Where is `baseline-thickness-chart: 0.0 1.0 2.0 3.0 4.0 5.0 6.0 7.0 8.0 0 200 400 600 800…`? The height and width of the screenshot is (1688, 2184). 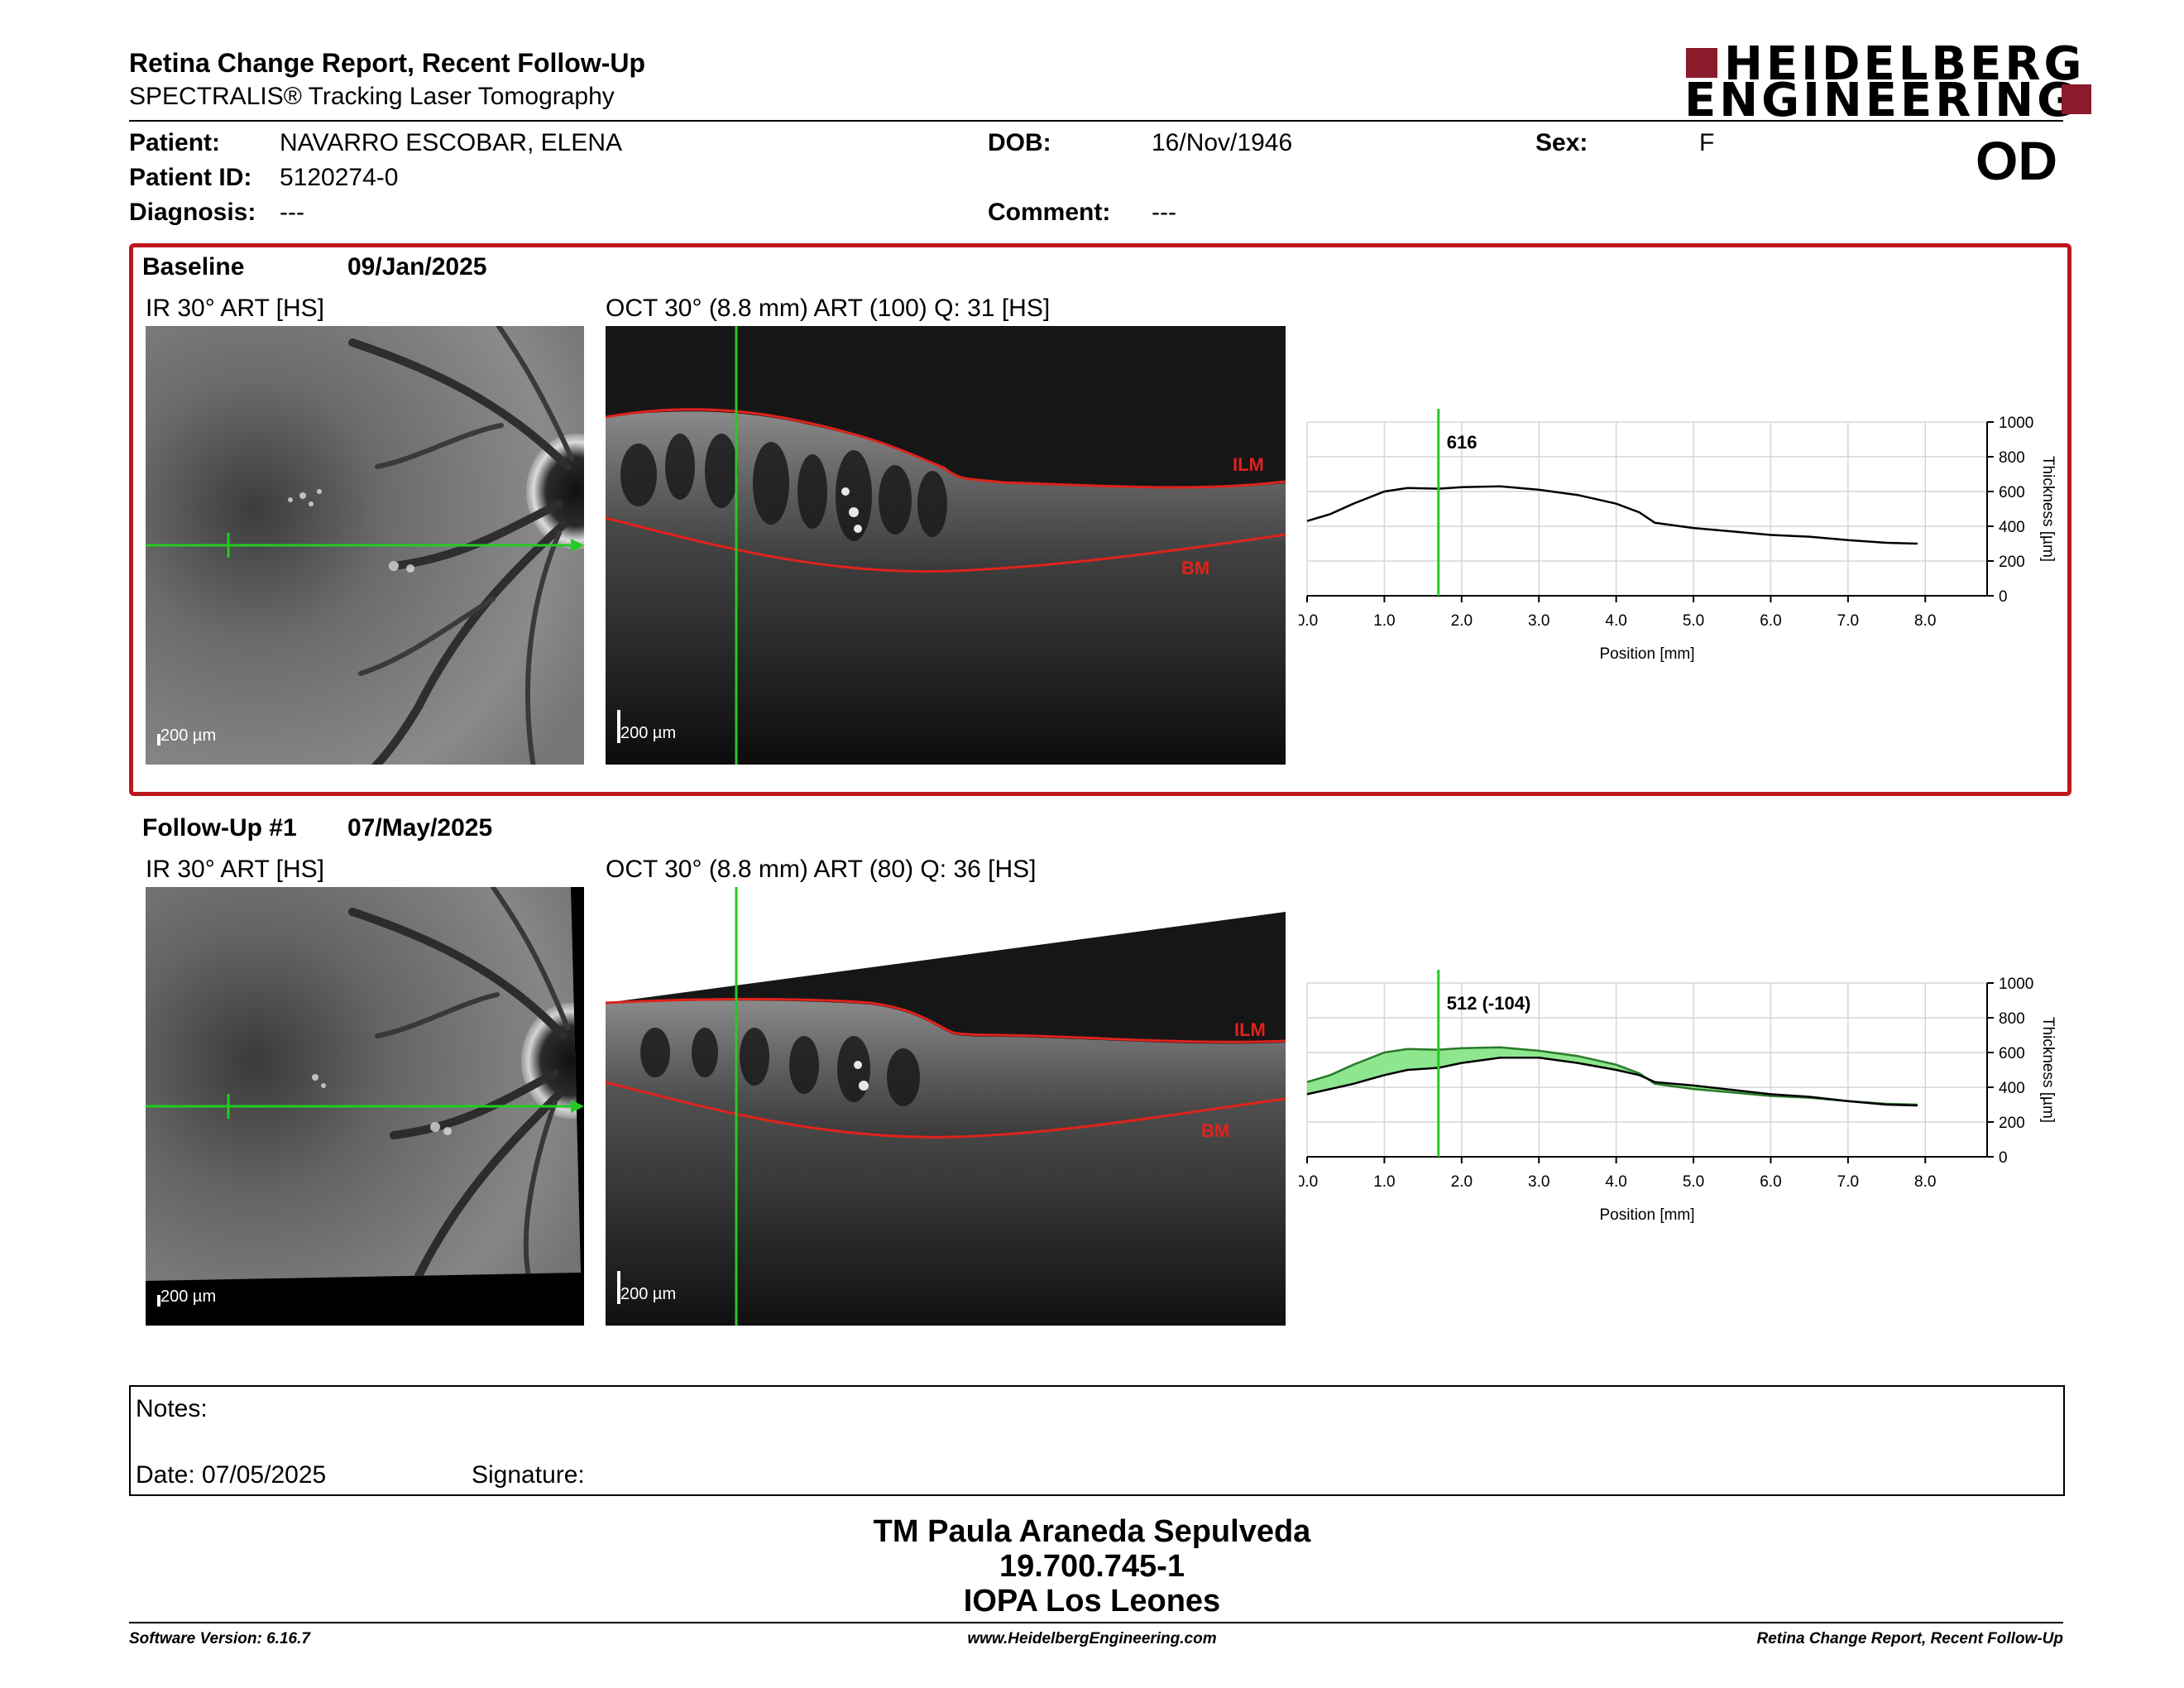 baseline-thickness-chart: 0.0 1.0 2.0 3.0 4.0 5.0 6.0 7.0 8.0 0 200 400 600 800… is located at coordinates (1678, 536).